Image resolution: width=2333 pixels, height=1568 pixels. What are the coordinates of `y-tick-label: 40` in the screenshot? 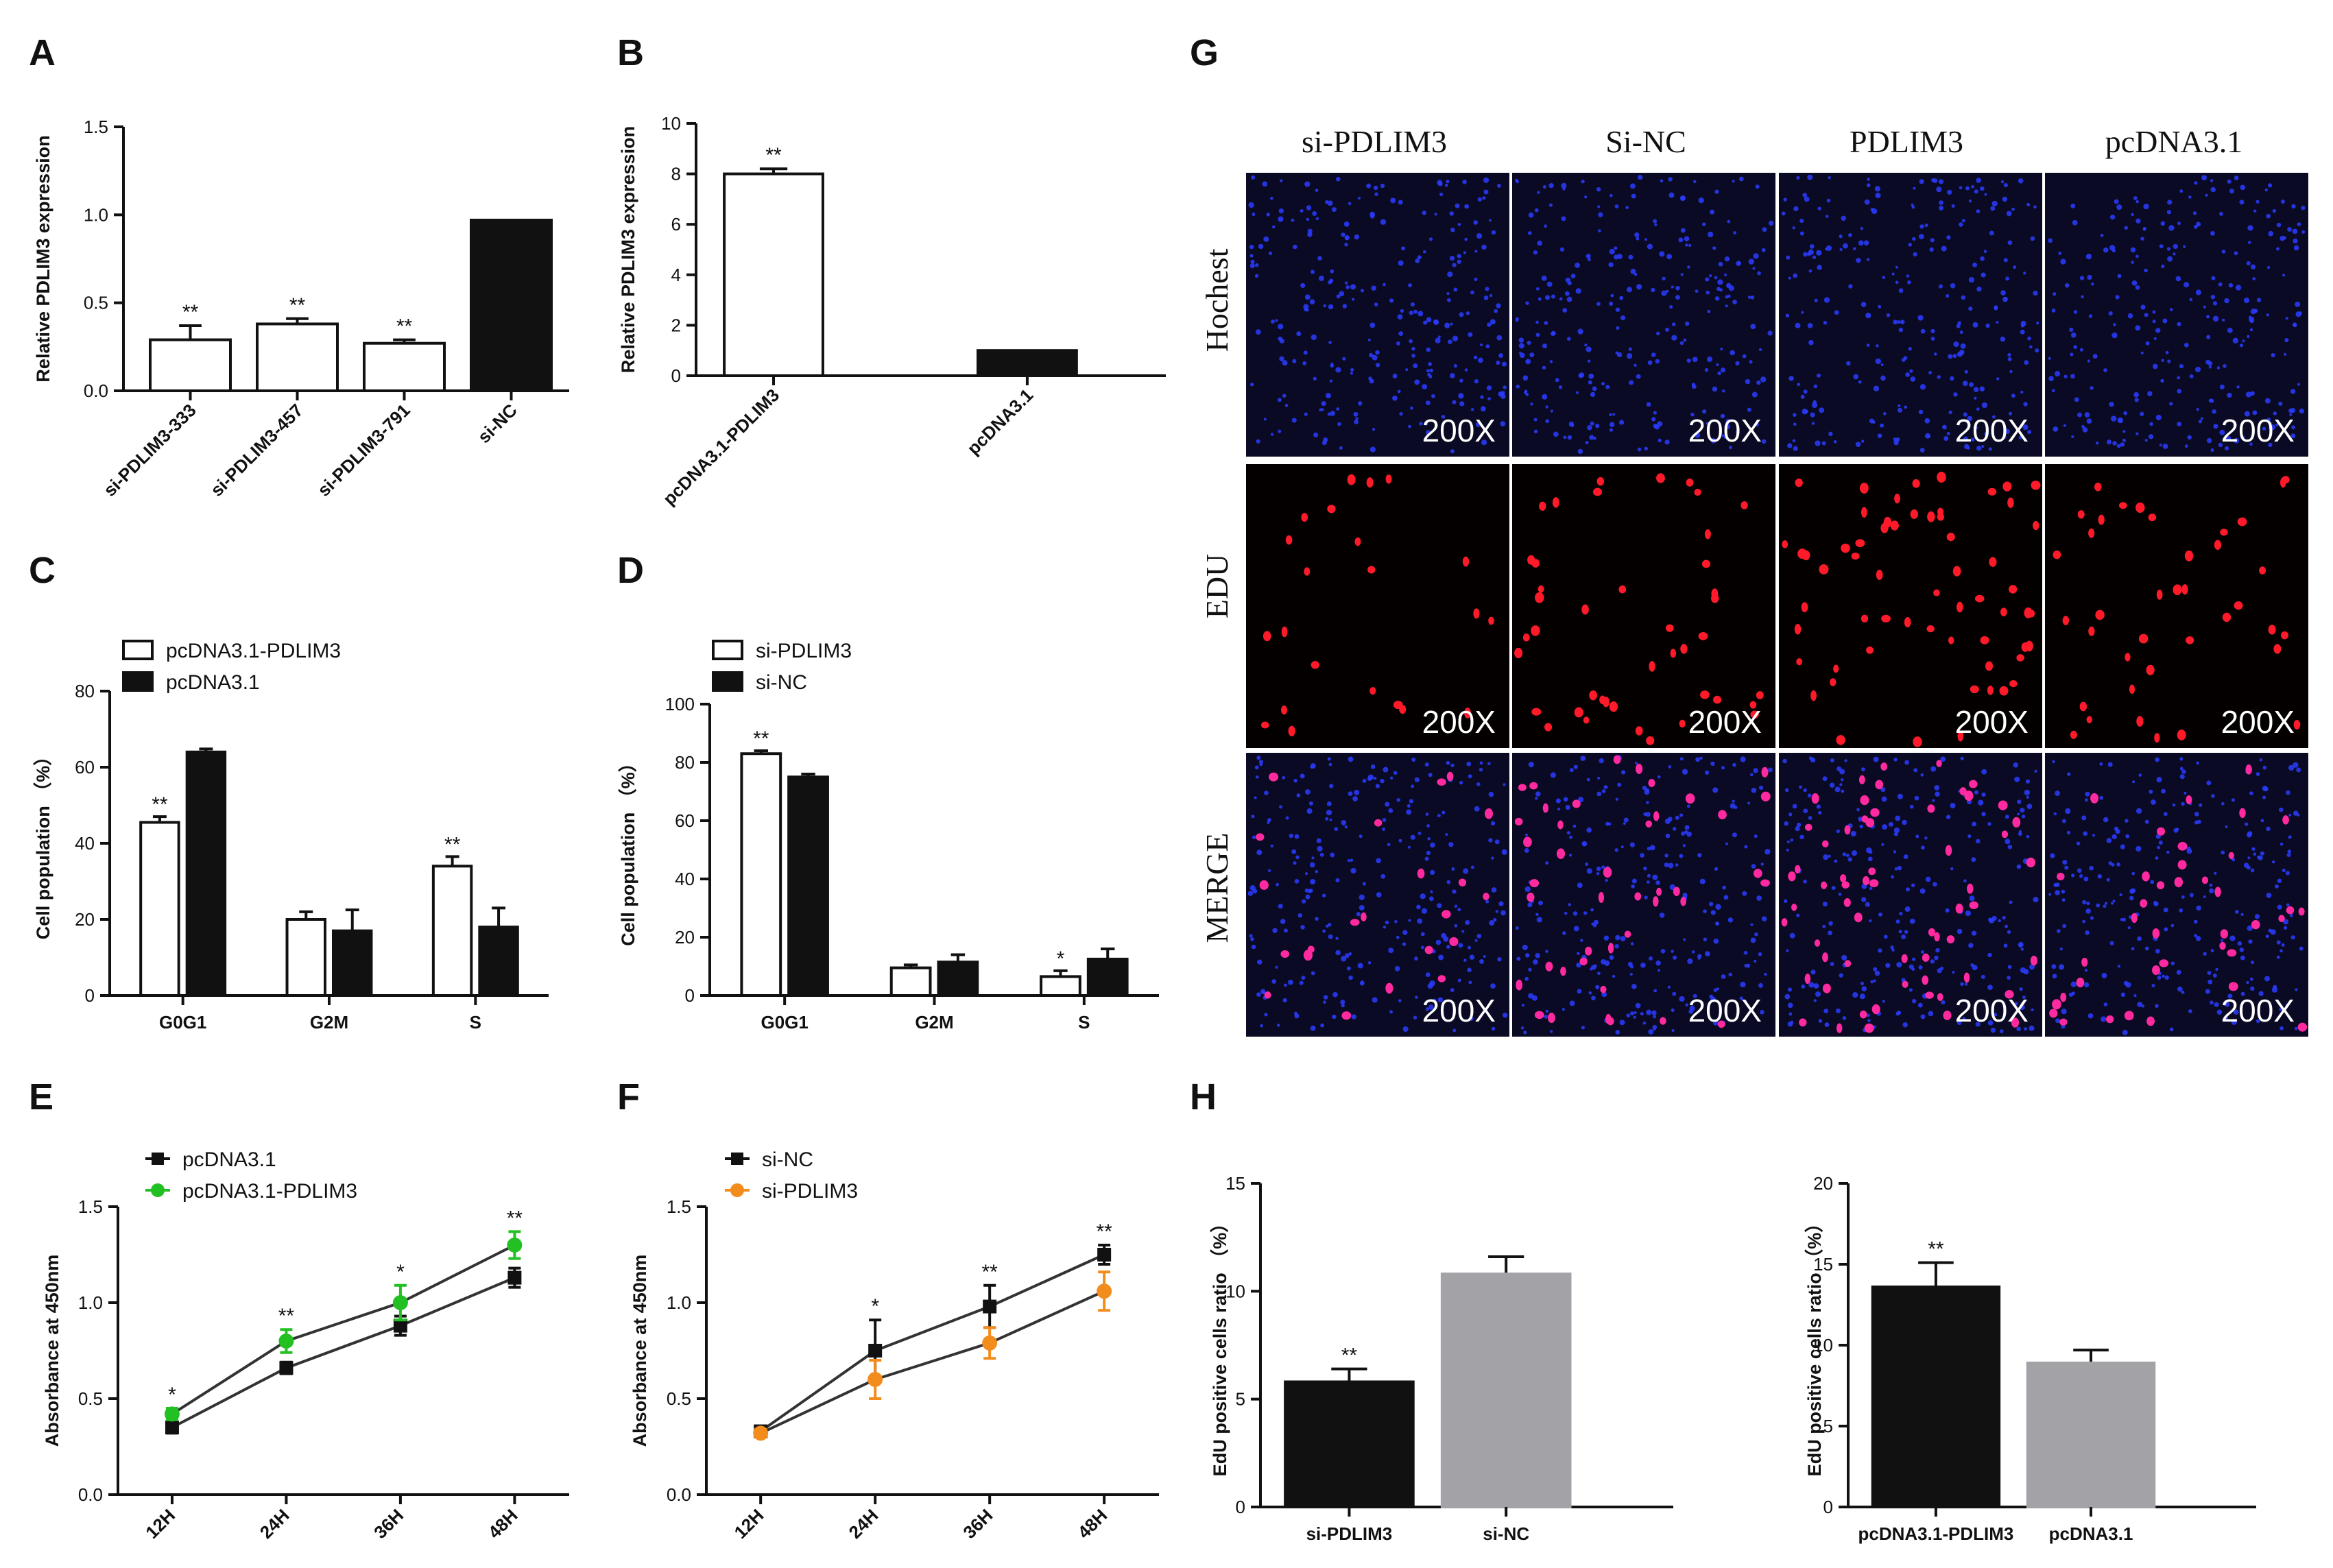 It's located at (685, 879).